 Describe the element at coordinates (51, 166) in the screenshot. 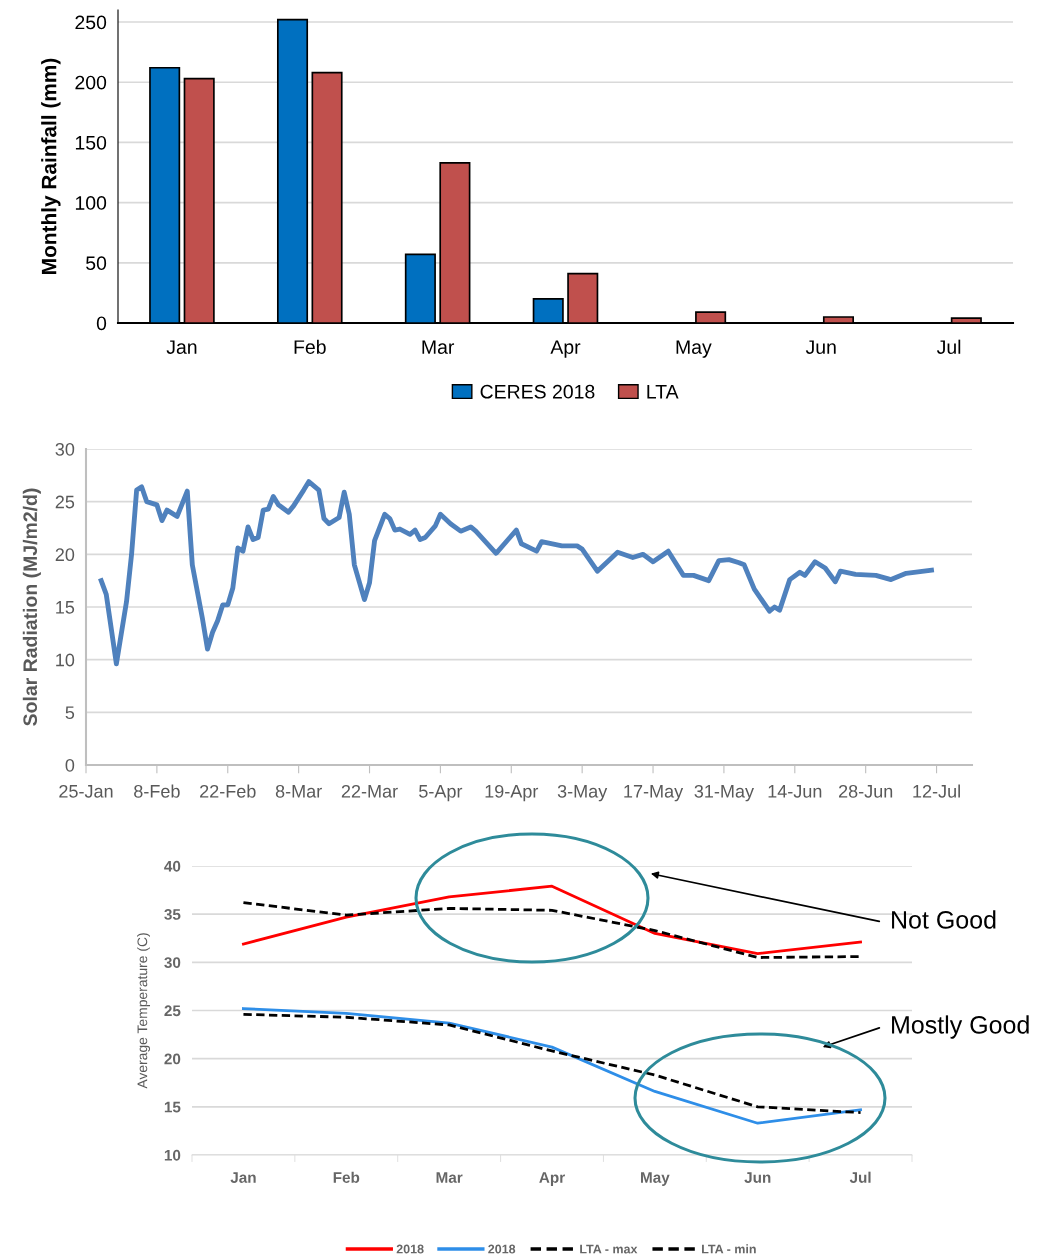

I see `y-axis-title: Monthly Rainfall (mm)` at that location.